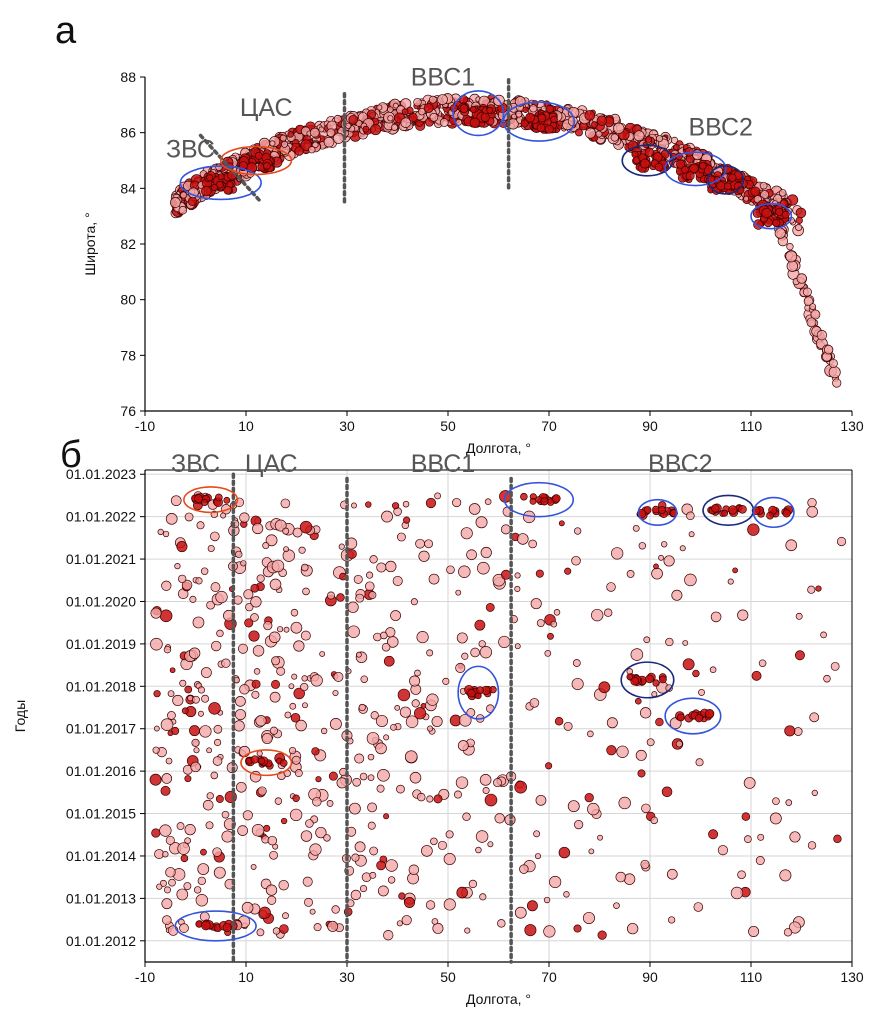 This screenshot has height=1018, width=873. I want to click on y-tick-label: 01.01.2017, so click(101, 729).